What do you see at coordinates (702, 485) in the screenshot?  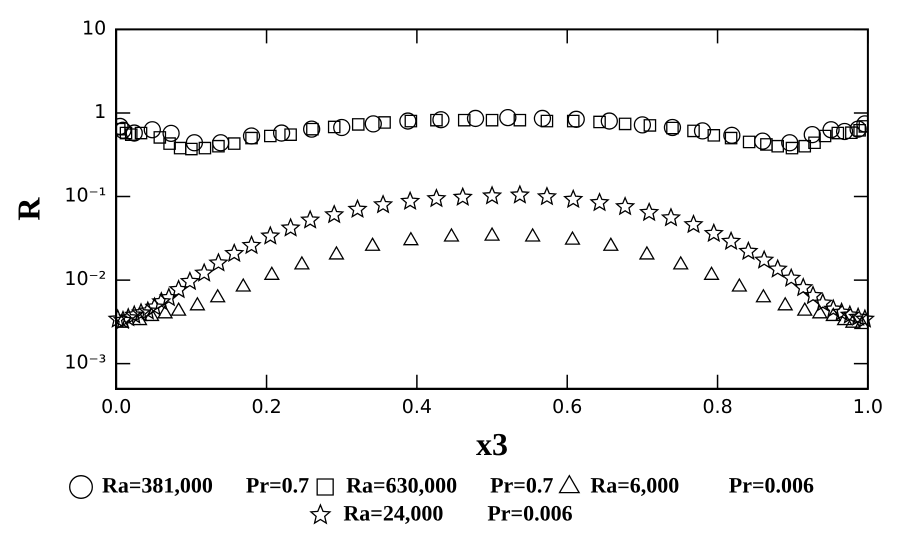 I see `legend-label: Ra=6,000 Pr=0.006` at bounding box center [702, 485].